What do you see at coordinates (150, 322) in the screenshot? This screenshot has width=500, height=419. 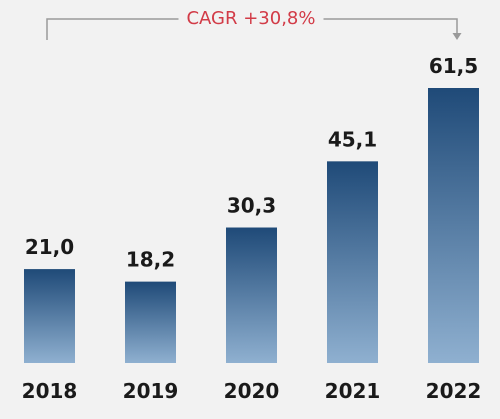 I see `bar-2019` at bounding box center [150, 322].